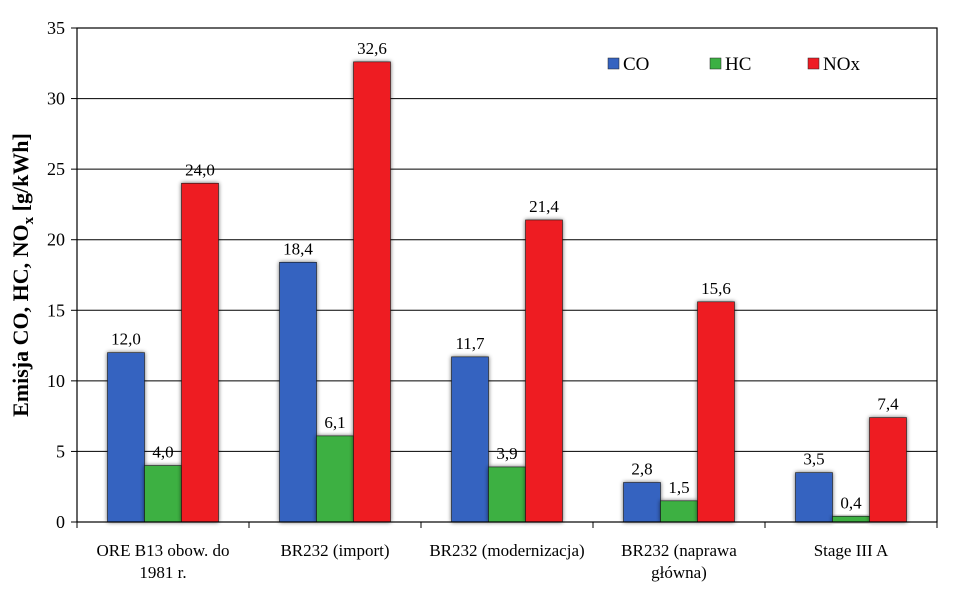 Image resolution: width=961 pixels, height=594 pixels. I want to click on category-label: główna), so click(679, 572).